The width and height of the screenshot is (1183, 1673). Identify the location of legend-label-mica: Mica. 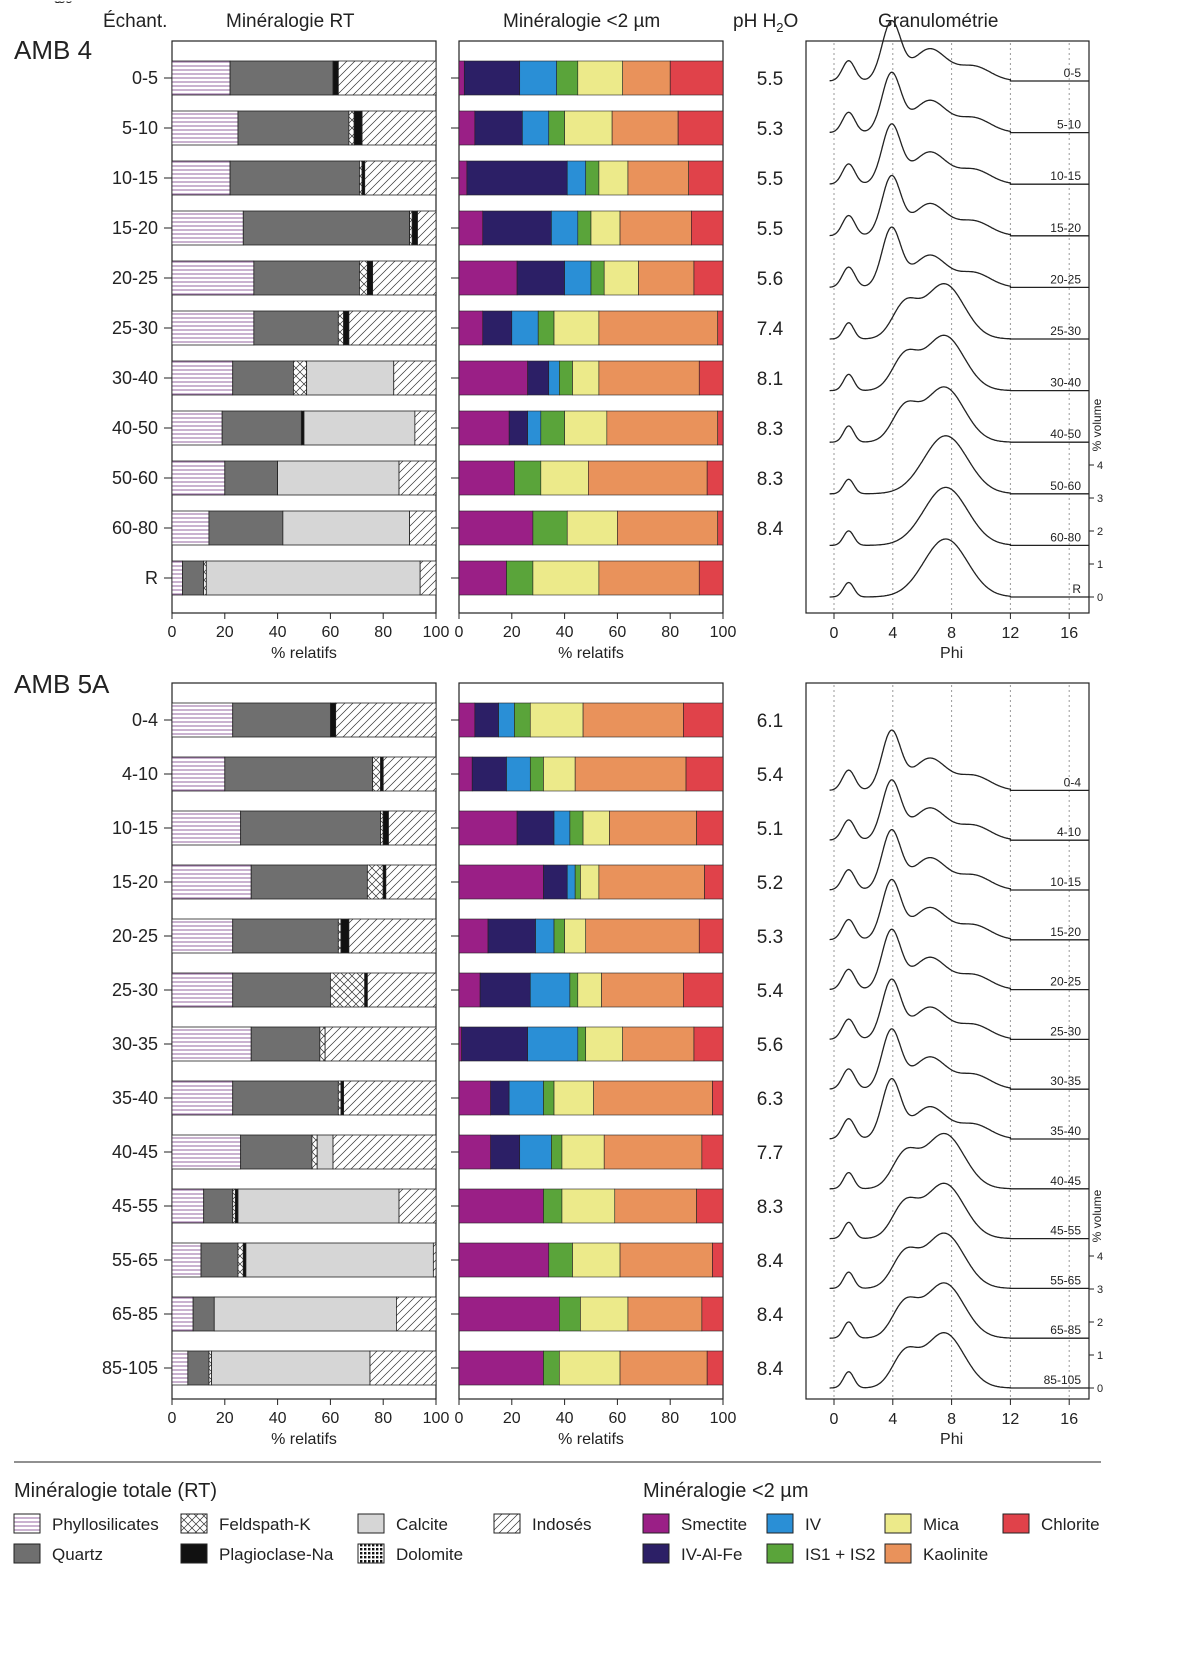
(941, 1524).